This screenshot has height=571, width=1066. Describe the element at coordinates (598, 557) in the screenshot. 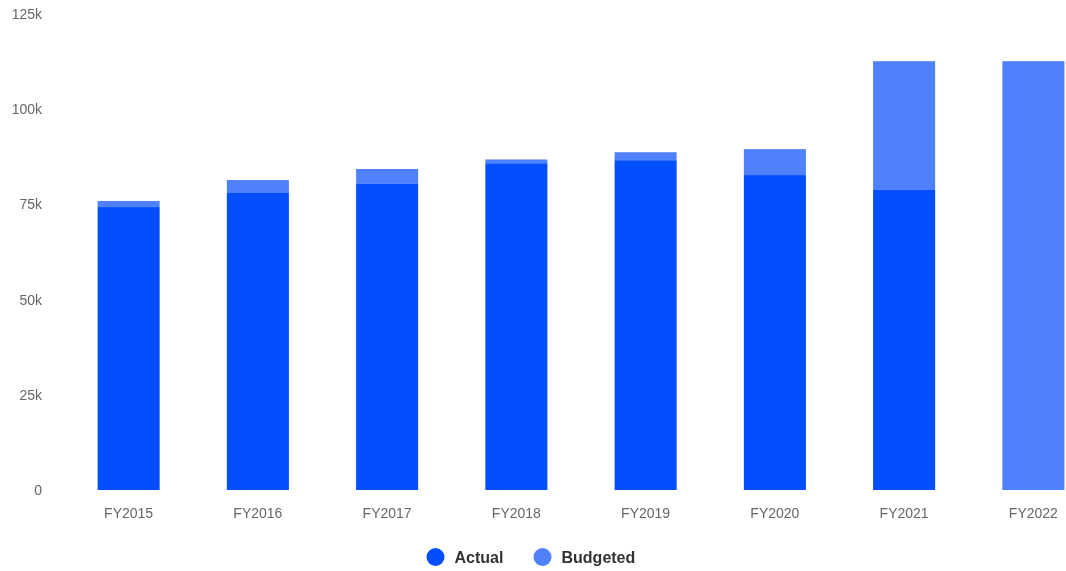

I see `legend-label: Budgeted` at that location.